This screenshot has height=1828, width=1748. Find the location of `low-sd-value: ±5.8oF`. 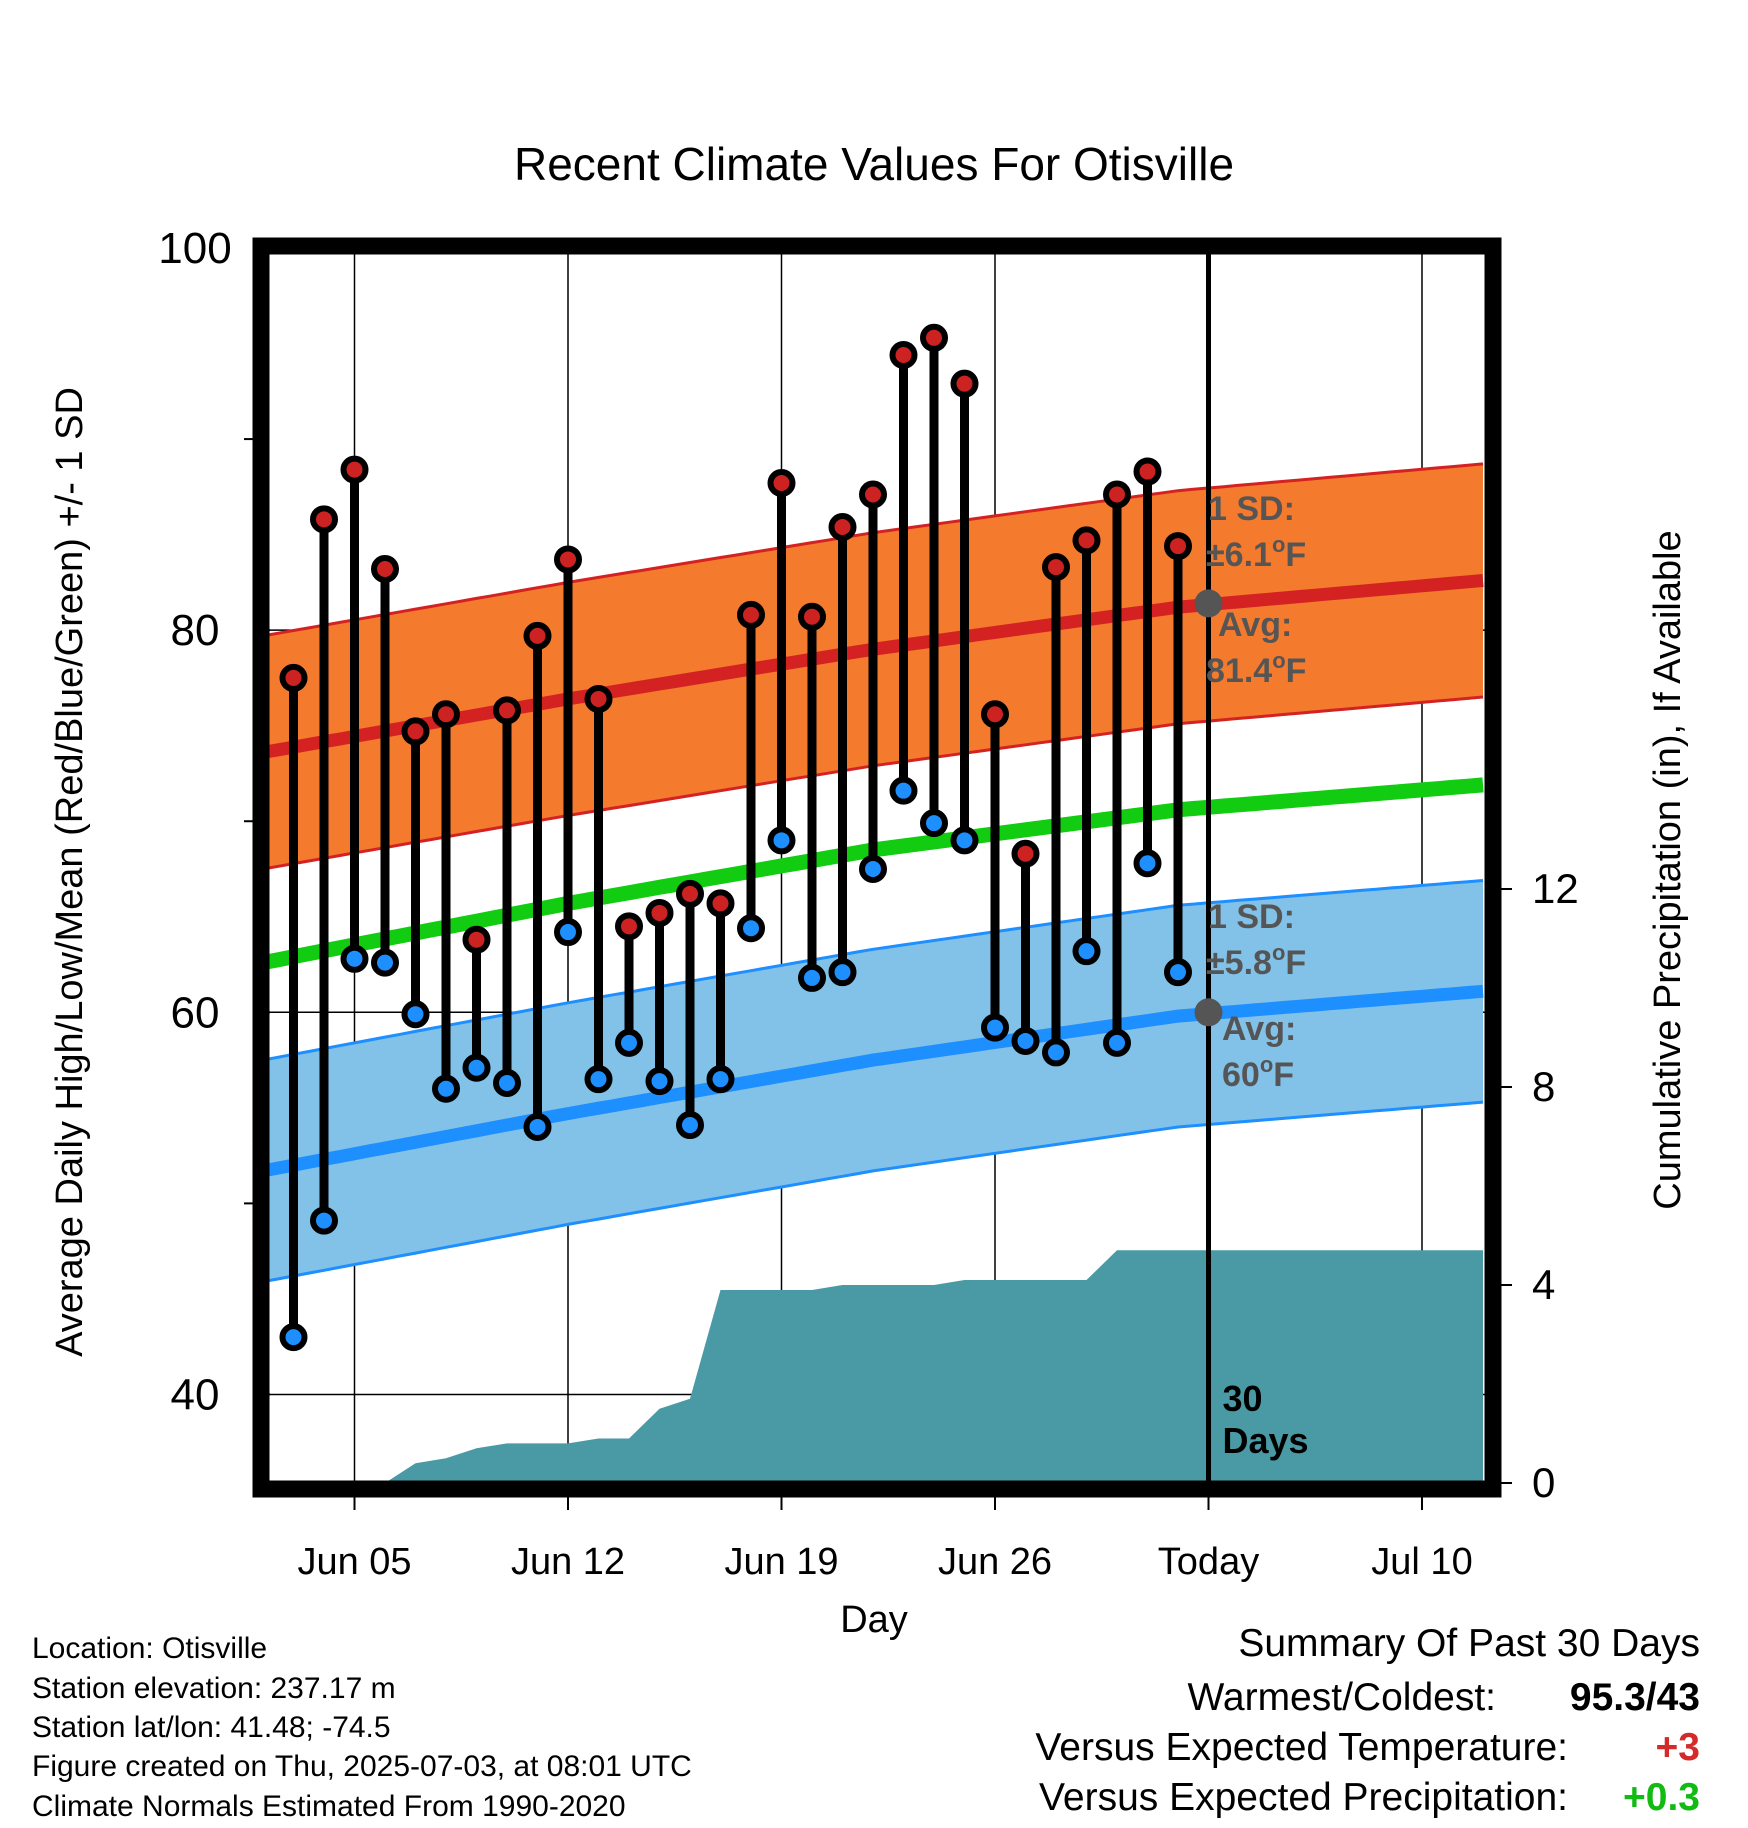

low-sd-value: ±5.8oF is located at coordinates (1256, 961).